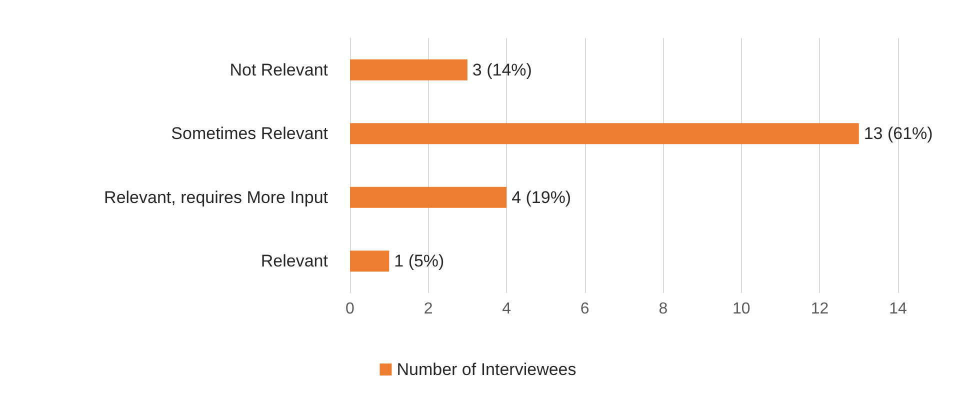  Describe the element at coordinates (294, 261) in the screenshot. I see `y-tick-label: Relevant` at that location.